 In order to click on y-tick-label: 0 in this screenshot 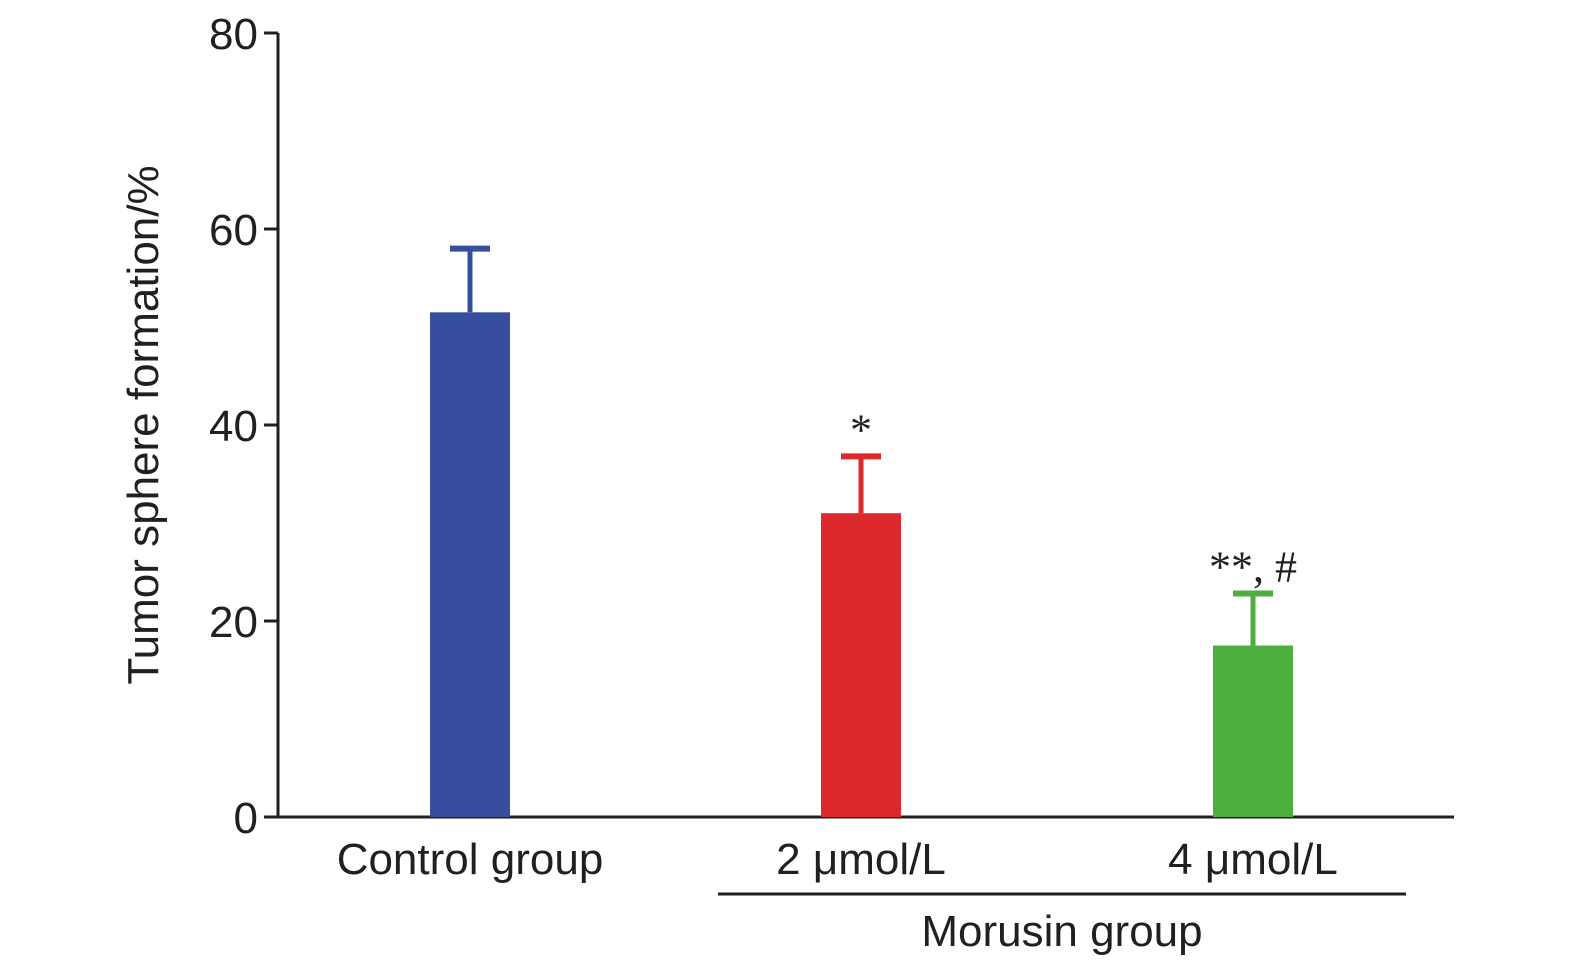, I will do `click(246, 818)`.